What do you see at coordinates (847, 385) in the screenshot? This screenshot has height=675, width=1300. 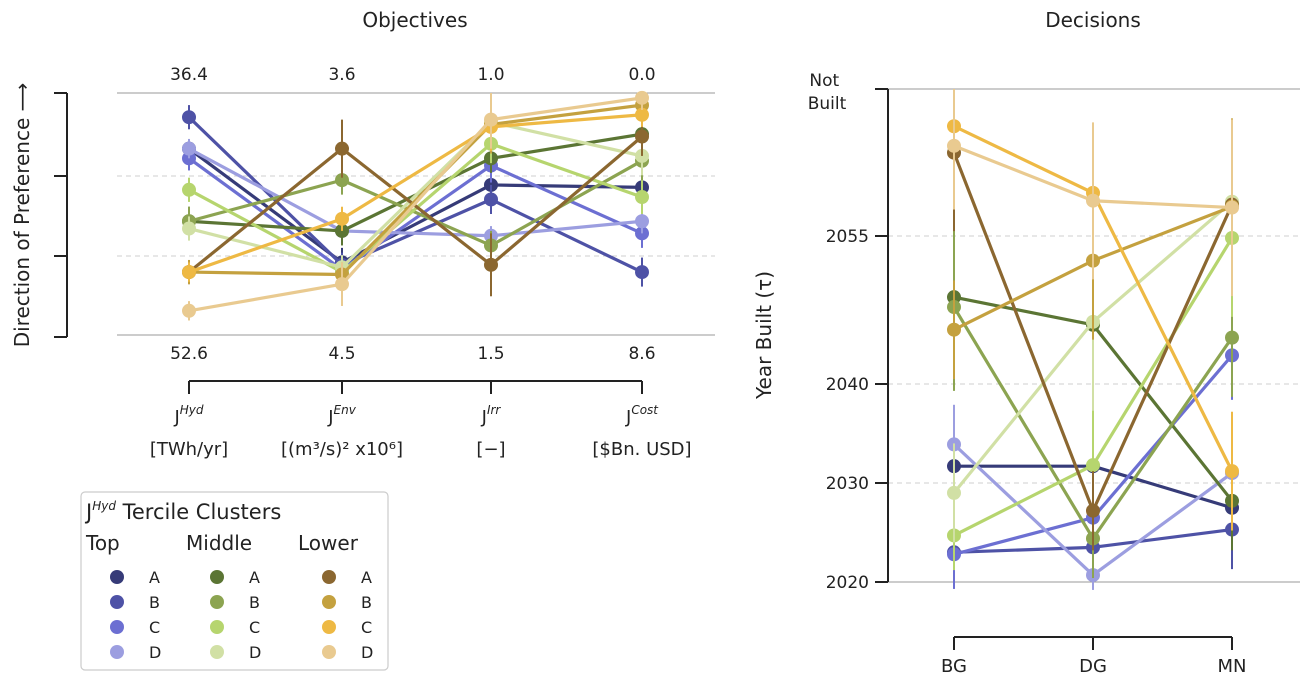 I see `y-tick-label-2040: 2040` at bounding box center [847, 385].